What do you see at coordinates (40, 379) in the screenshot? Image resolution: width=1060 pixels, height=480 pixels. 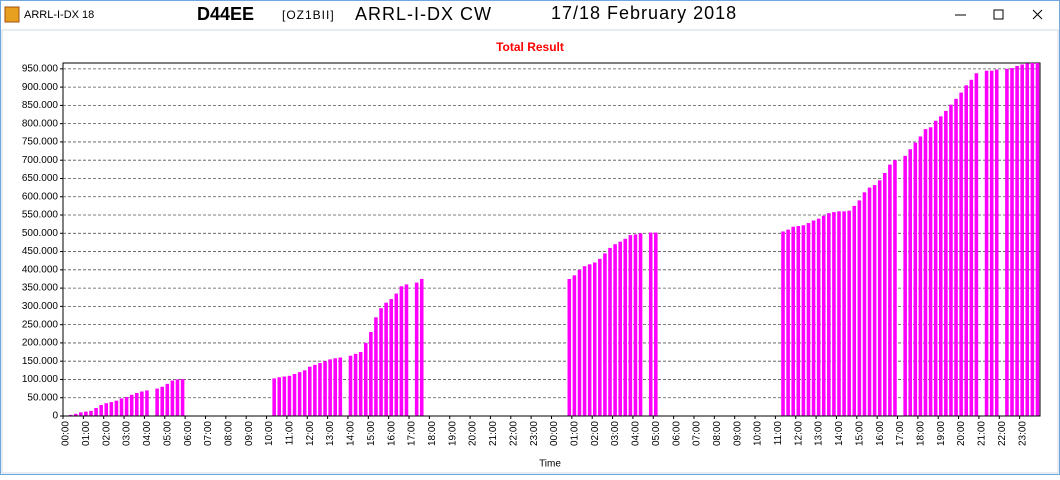 I see `y-tick-label: 100.000` at bounding box center [40, 379].